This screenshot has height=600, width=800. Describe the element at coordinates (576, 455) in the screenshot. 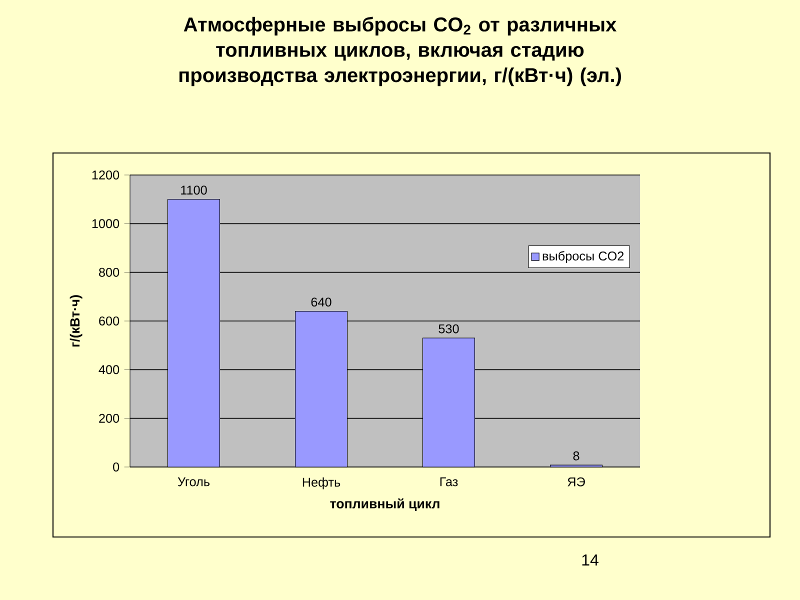

I see `data-label: 8` at that location.